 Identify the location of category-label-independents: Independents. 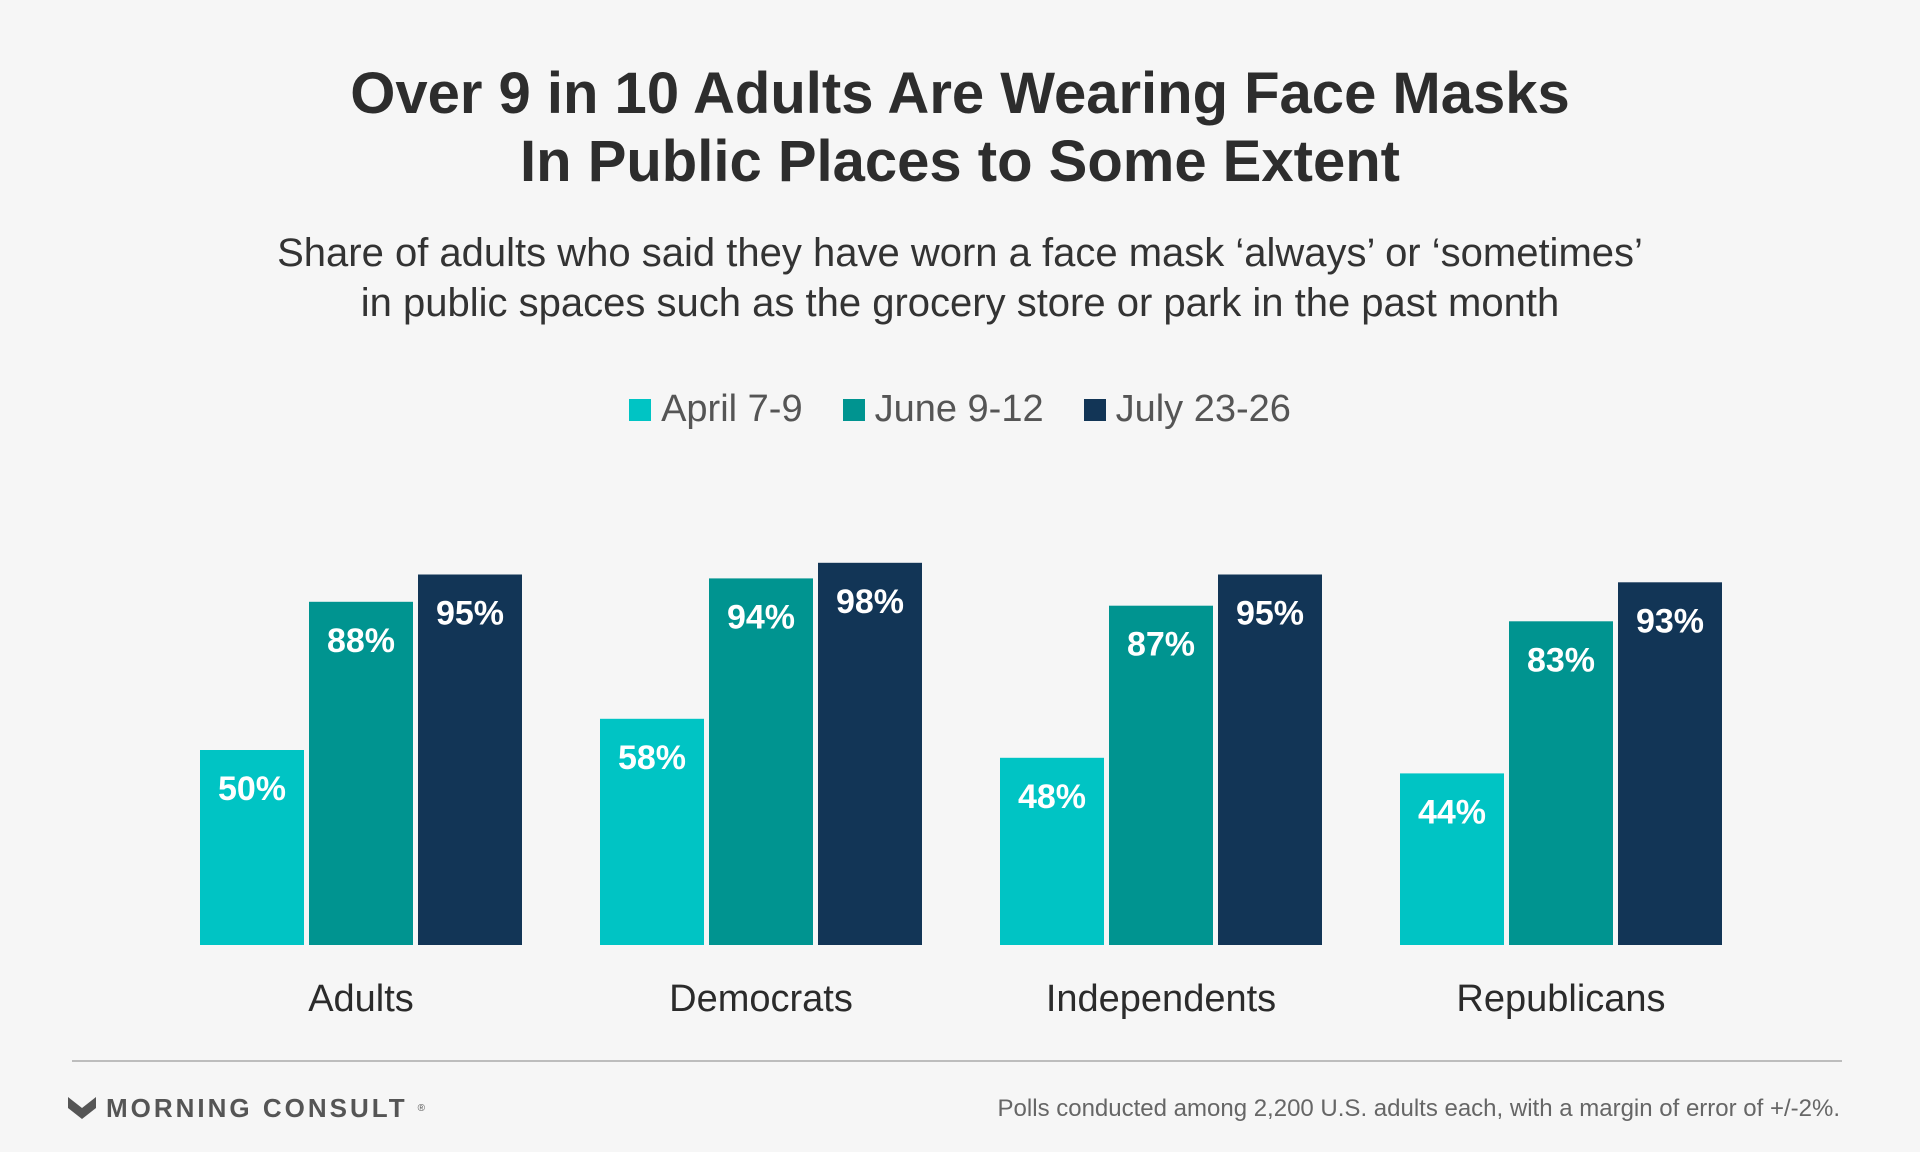
(1161, 999).